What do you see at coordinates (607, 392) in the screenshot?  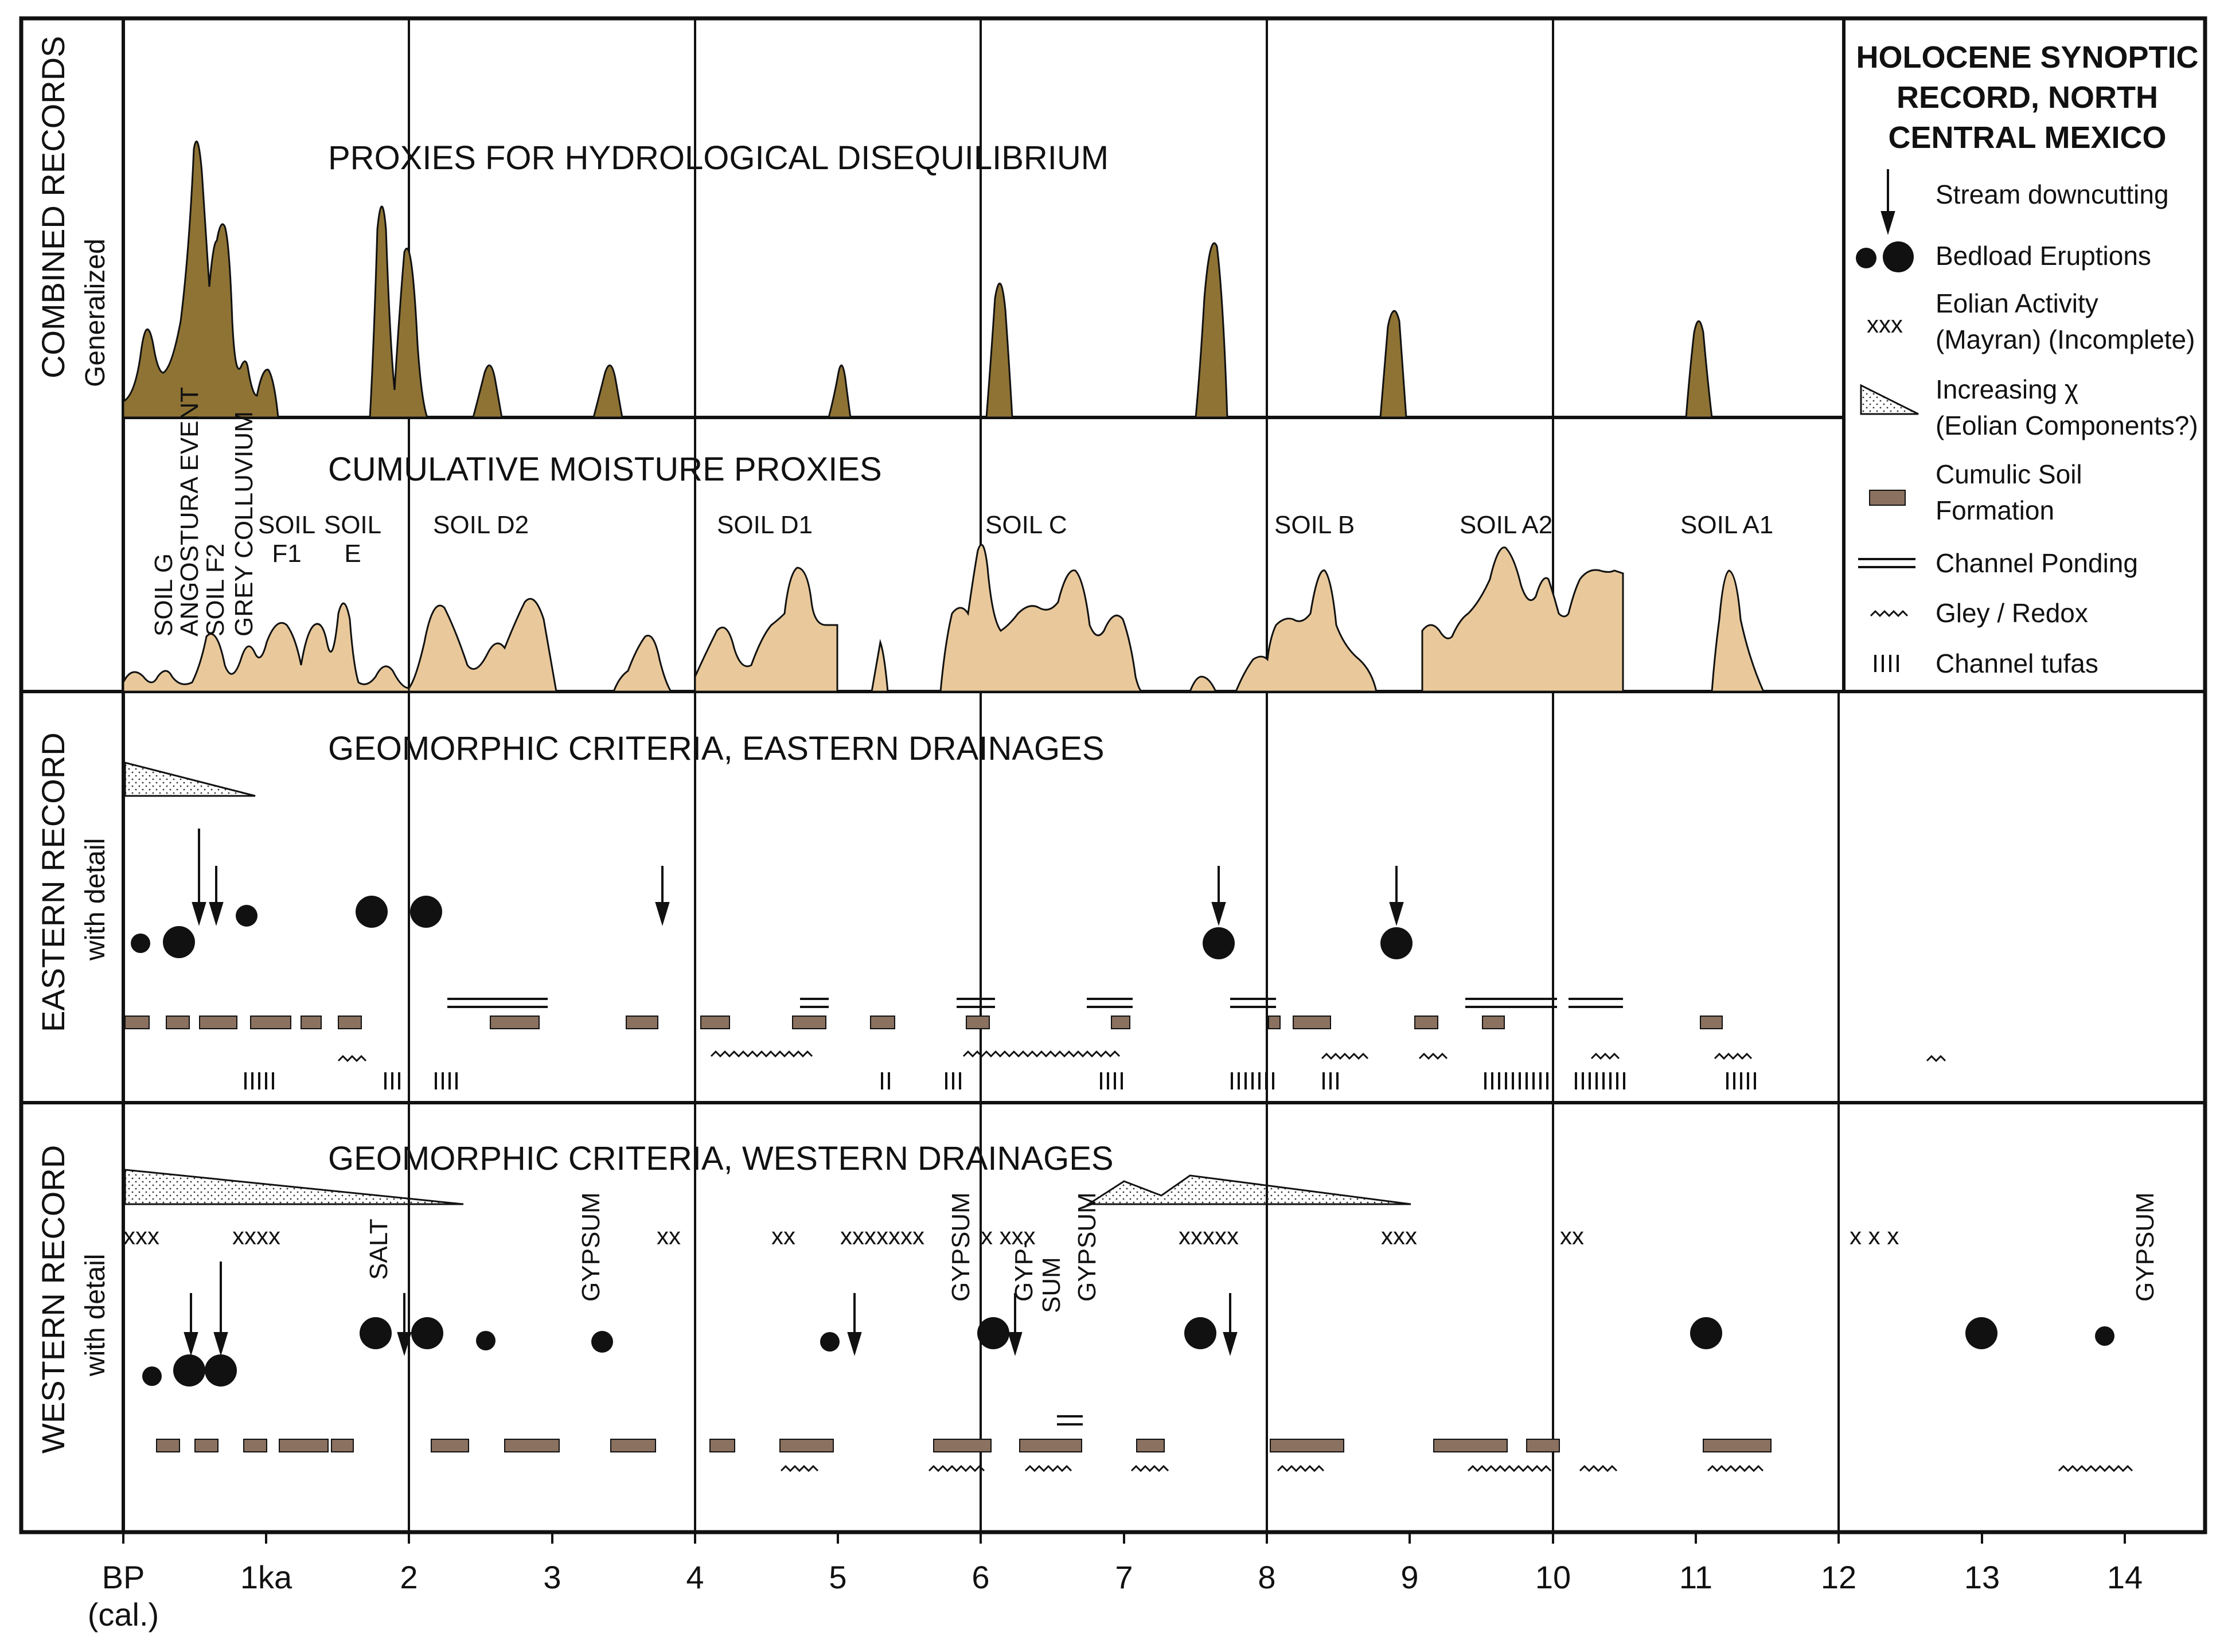 I see `hydro-peak-3.4ka` at bounding box center [607, 392].